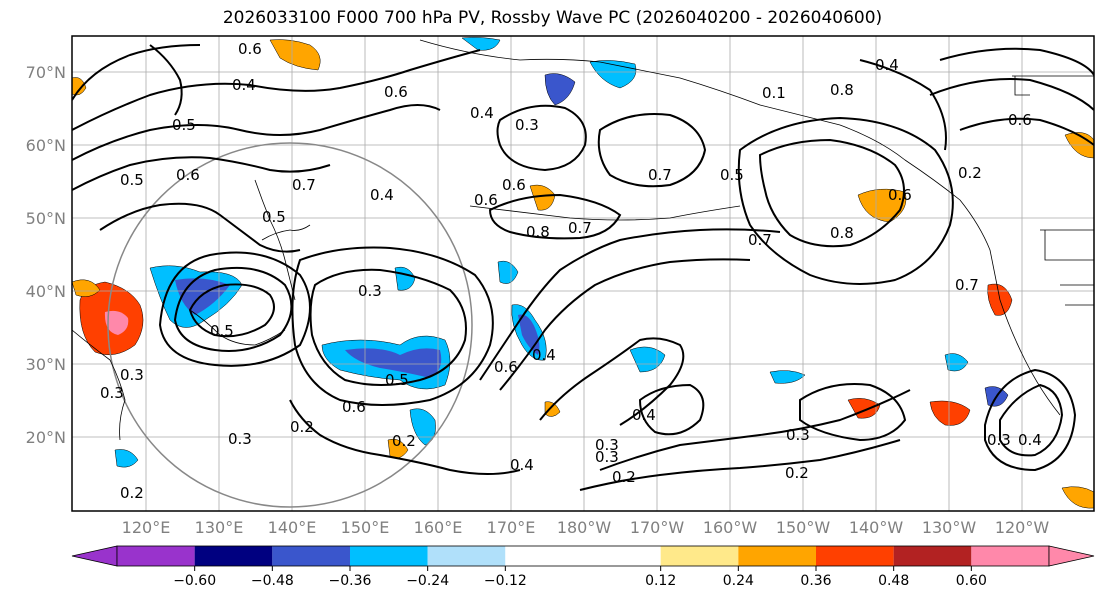 The height and width of the screenshot is (604, 1105). I want to click on lon-label: 160°E, so click(438, 527).